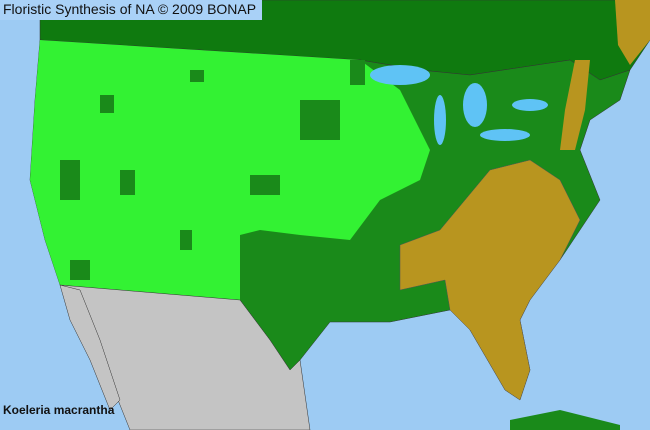  Describe the element at coordinates (575, 105) in the screenshot. I see `absent-region-northeast` at that location.